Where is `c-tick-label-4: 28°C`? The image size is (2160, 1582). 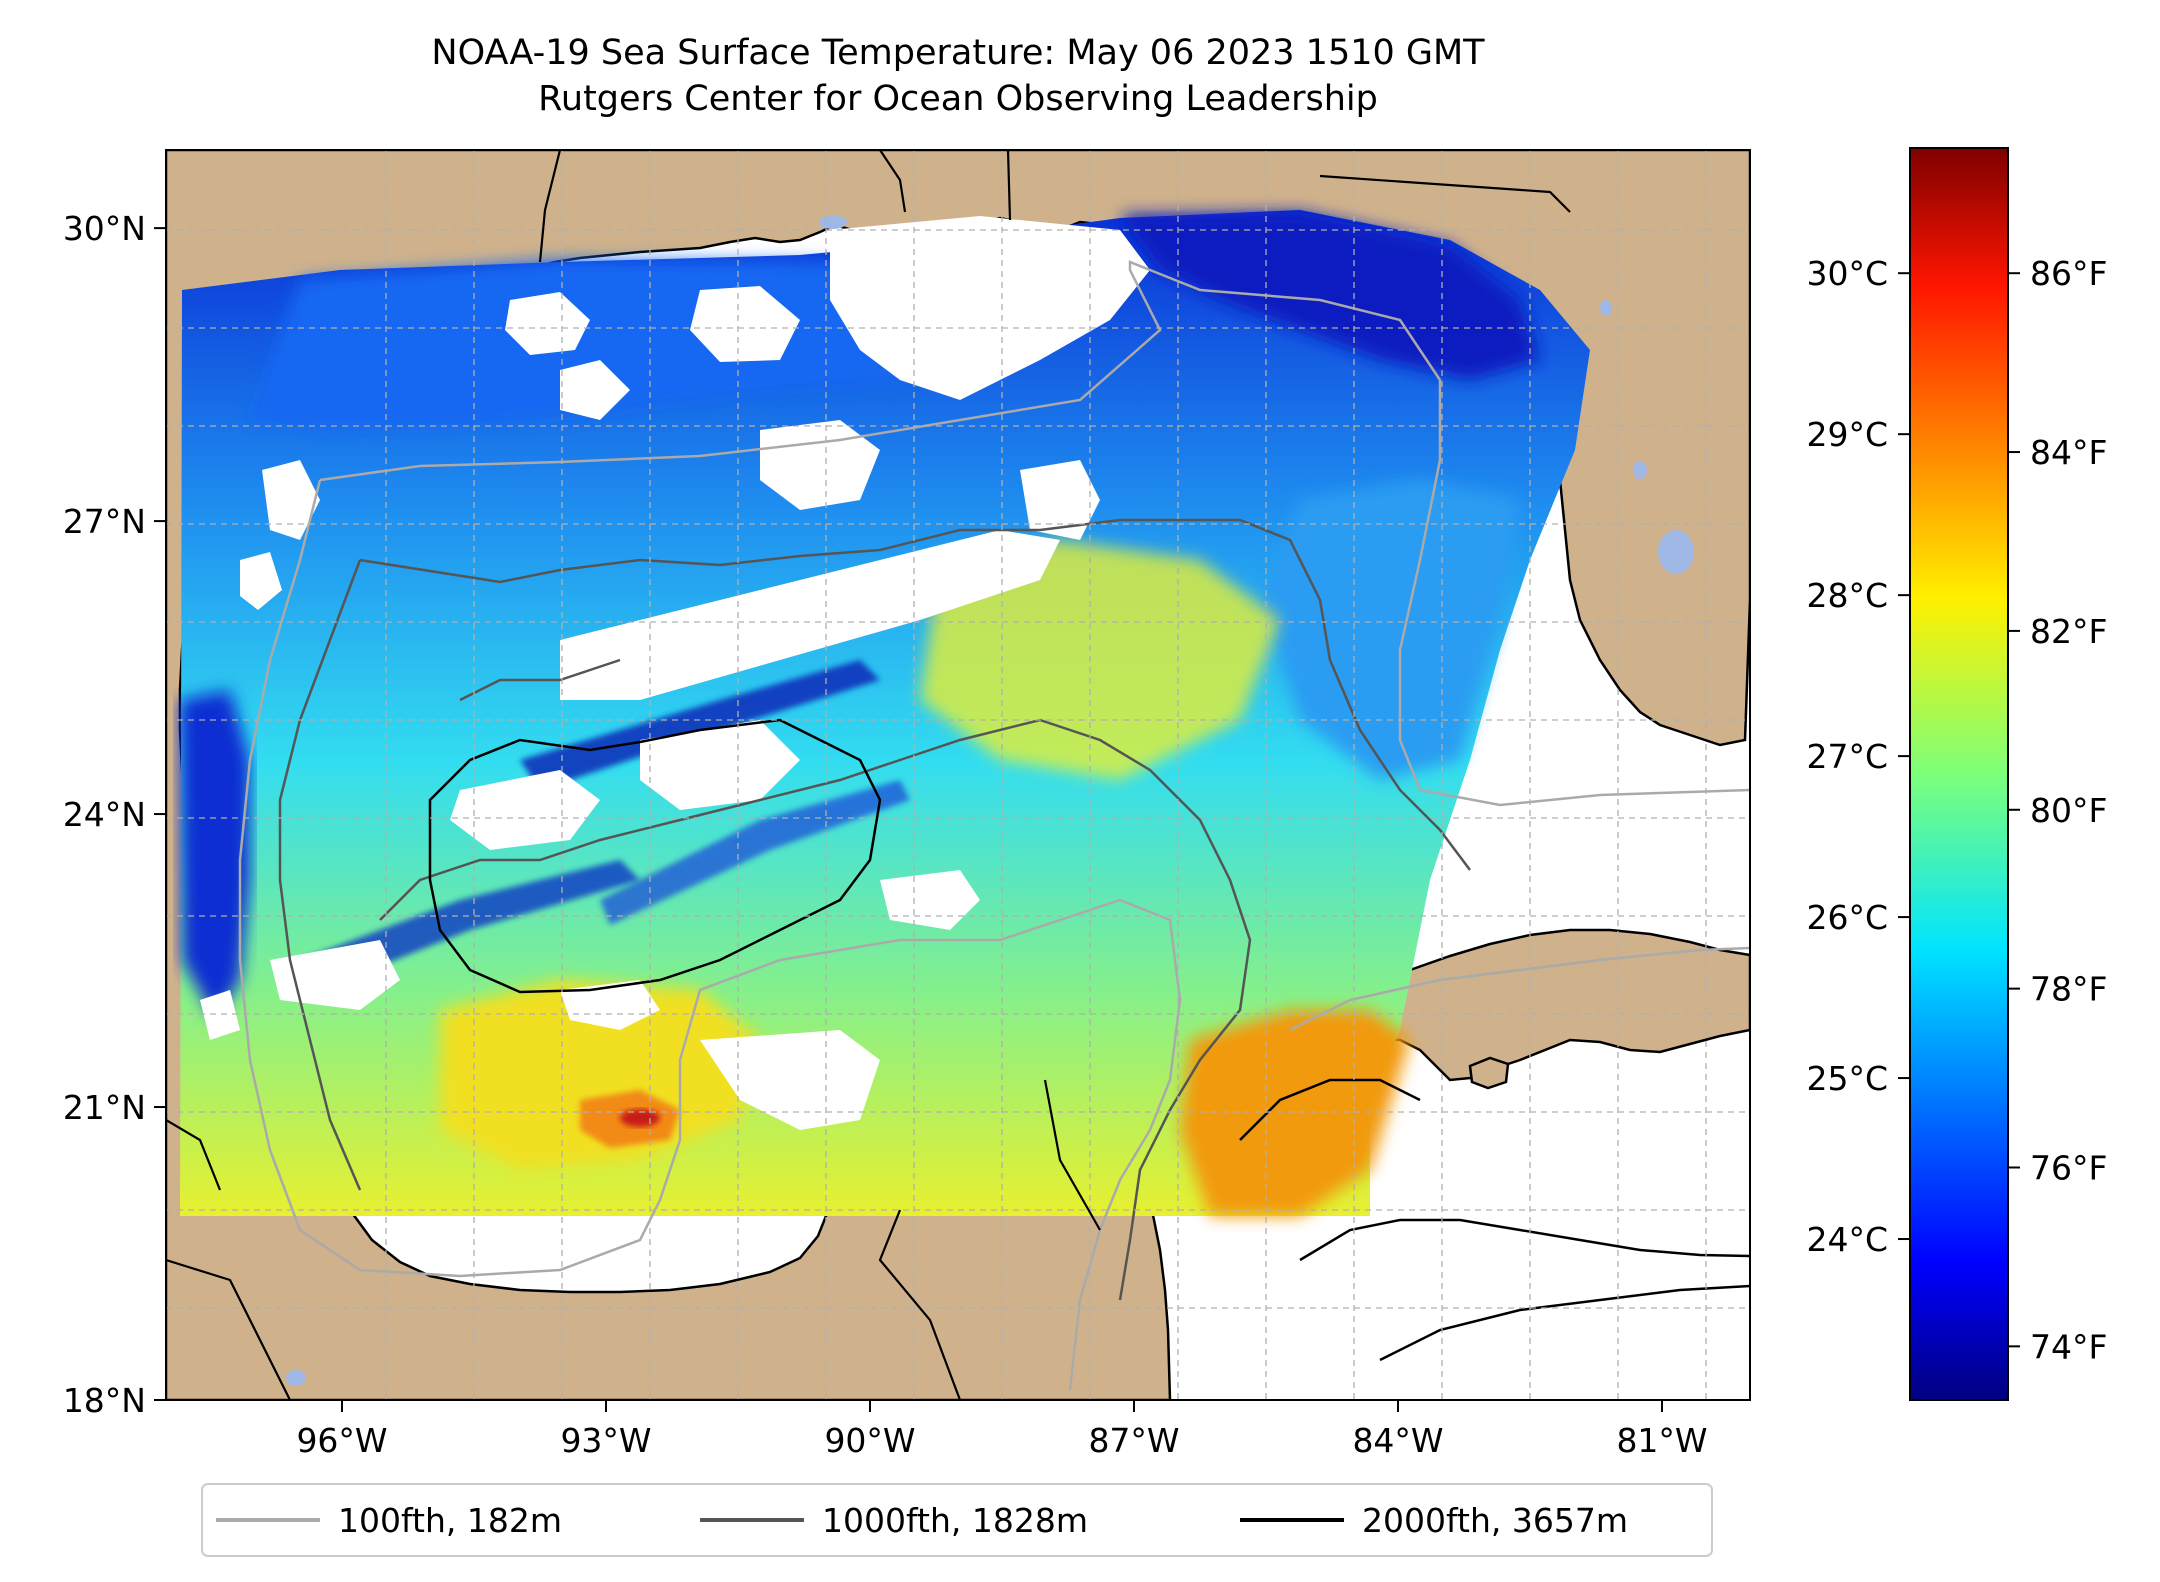
c-tick-label-4: 28°C is located at coordinates (1847, 595).